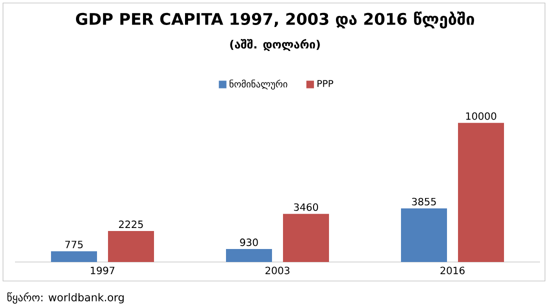 The height and width of the screenshot is (306, 550). What do you see at coordinates (275, 20) in the screenshot?
I see `chart-title: GDP PER CAPITA 1997, 2003 და 2016 წლებში` at bounding box center [275, 20].